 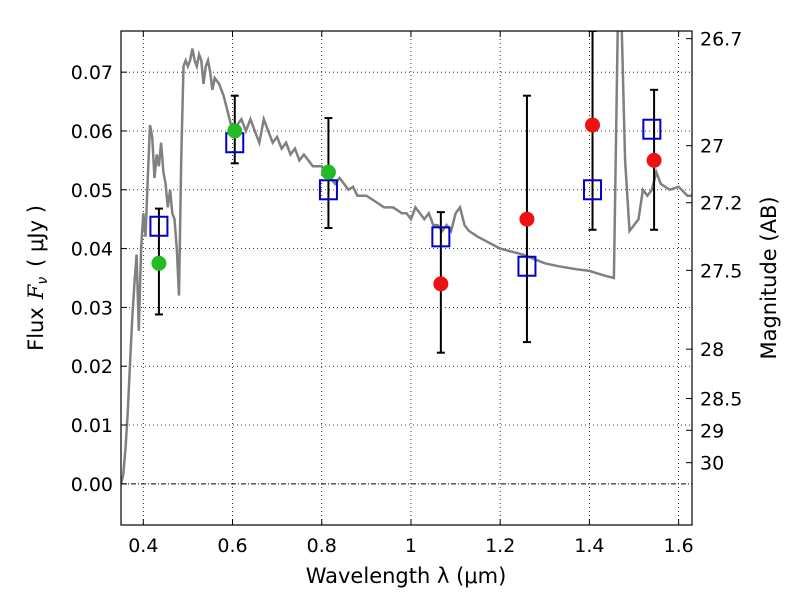 What do you see at coordinates (721, 400) in the screenshot?
I see `y2-tick-label: 28.5` at bounding box center [721, 400].